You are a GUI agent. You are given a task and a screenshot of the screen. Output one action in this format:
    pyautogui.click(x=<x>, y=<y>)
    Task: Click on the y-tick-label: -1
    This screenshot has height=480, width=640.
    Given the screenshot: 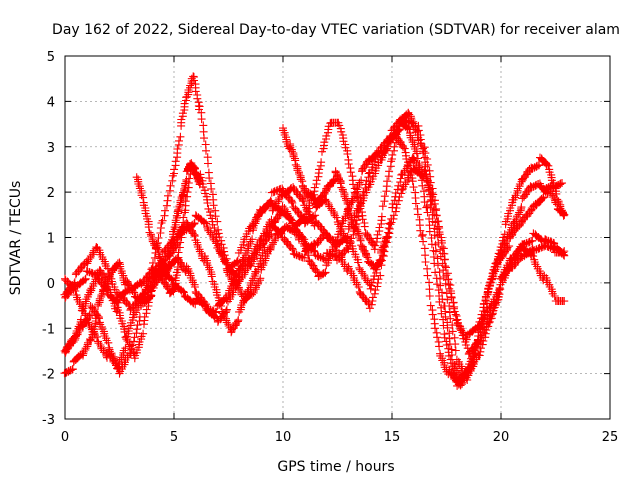 What is the action you would take?
    pyautogui.click(x=48, y=329)
    